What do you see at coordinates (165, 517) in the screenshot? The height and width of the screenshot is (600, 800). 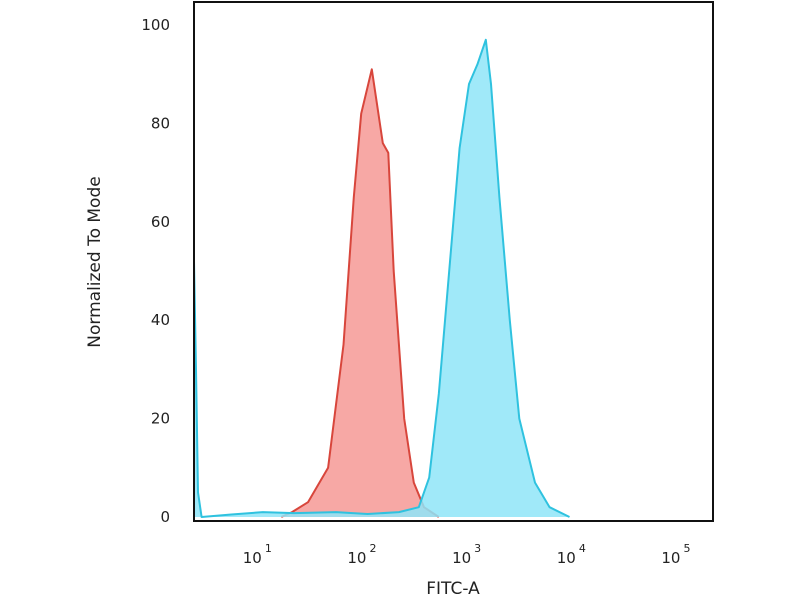 I see `y-tick-label: 0` at bounding box center [165, 517].